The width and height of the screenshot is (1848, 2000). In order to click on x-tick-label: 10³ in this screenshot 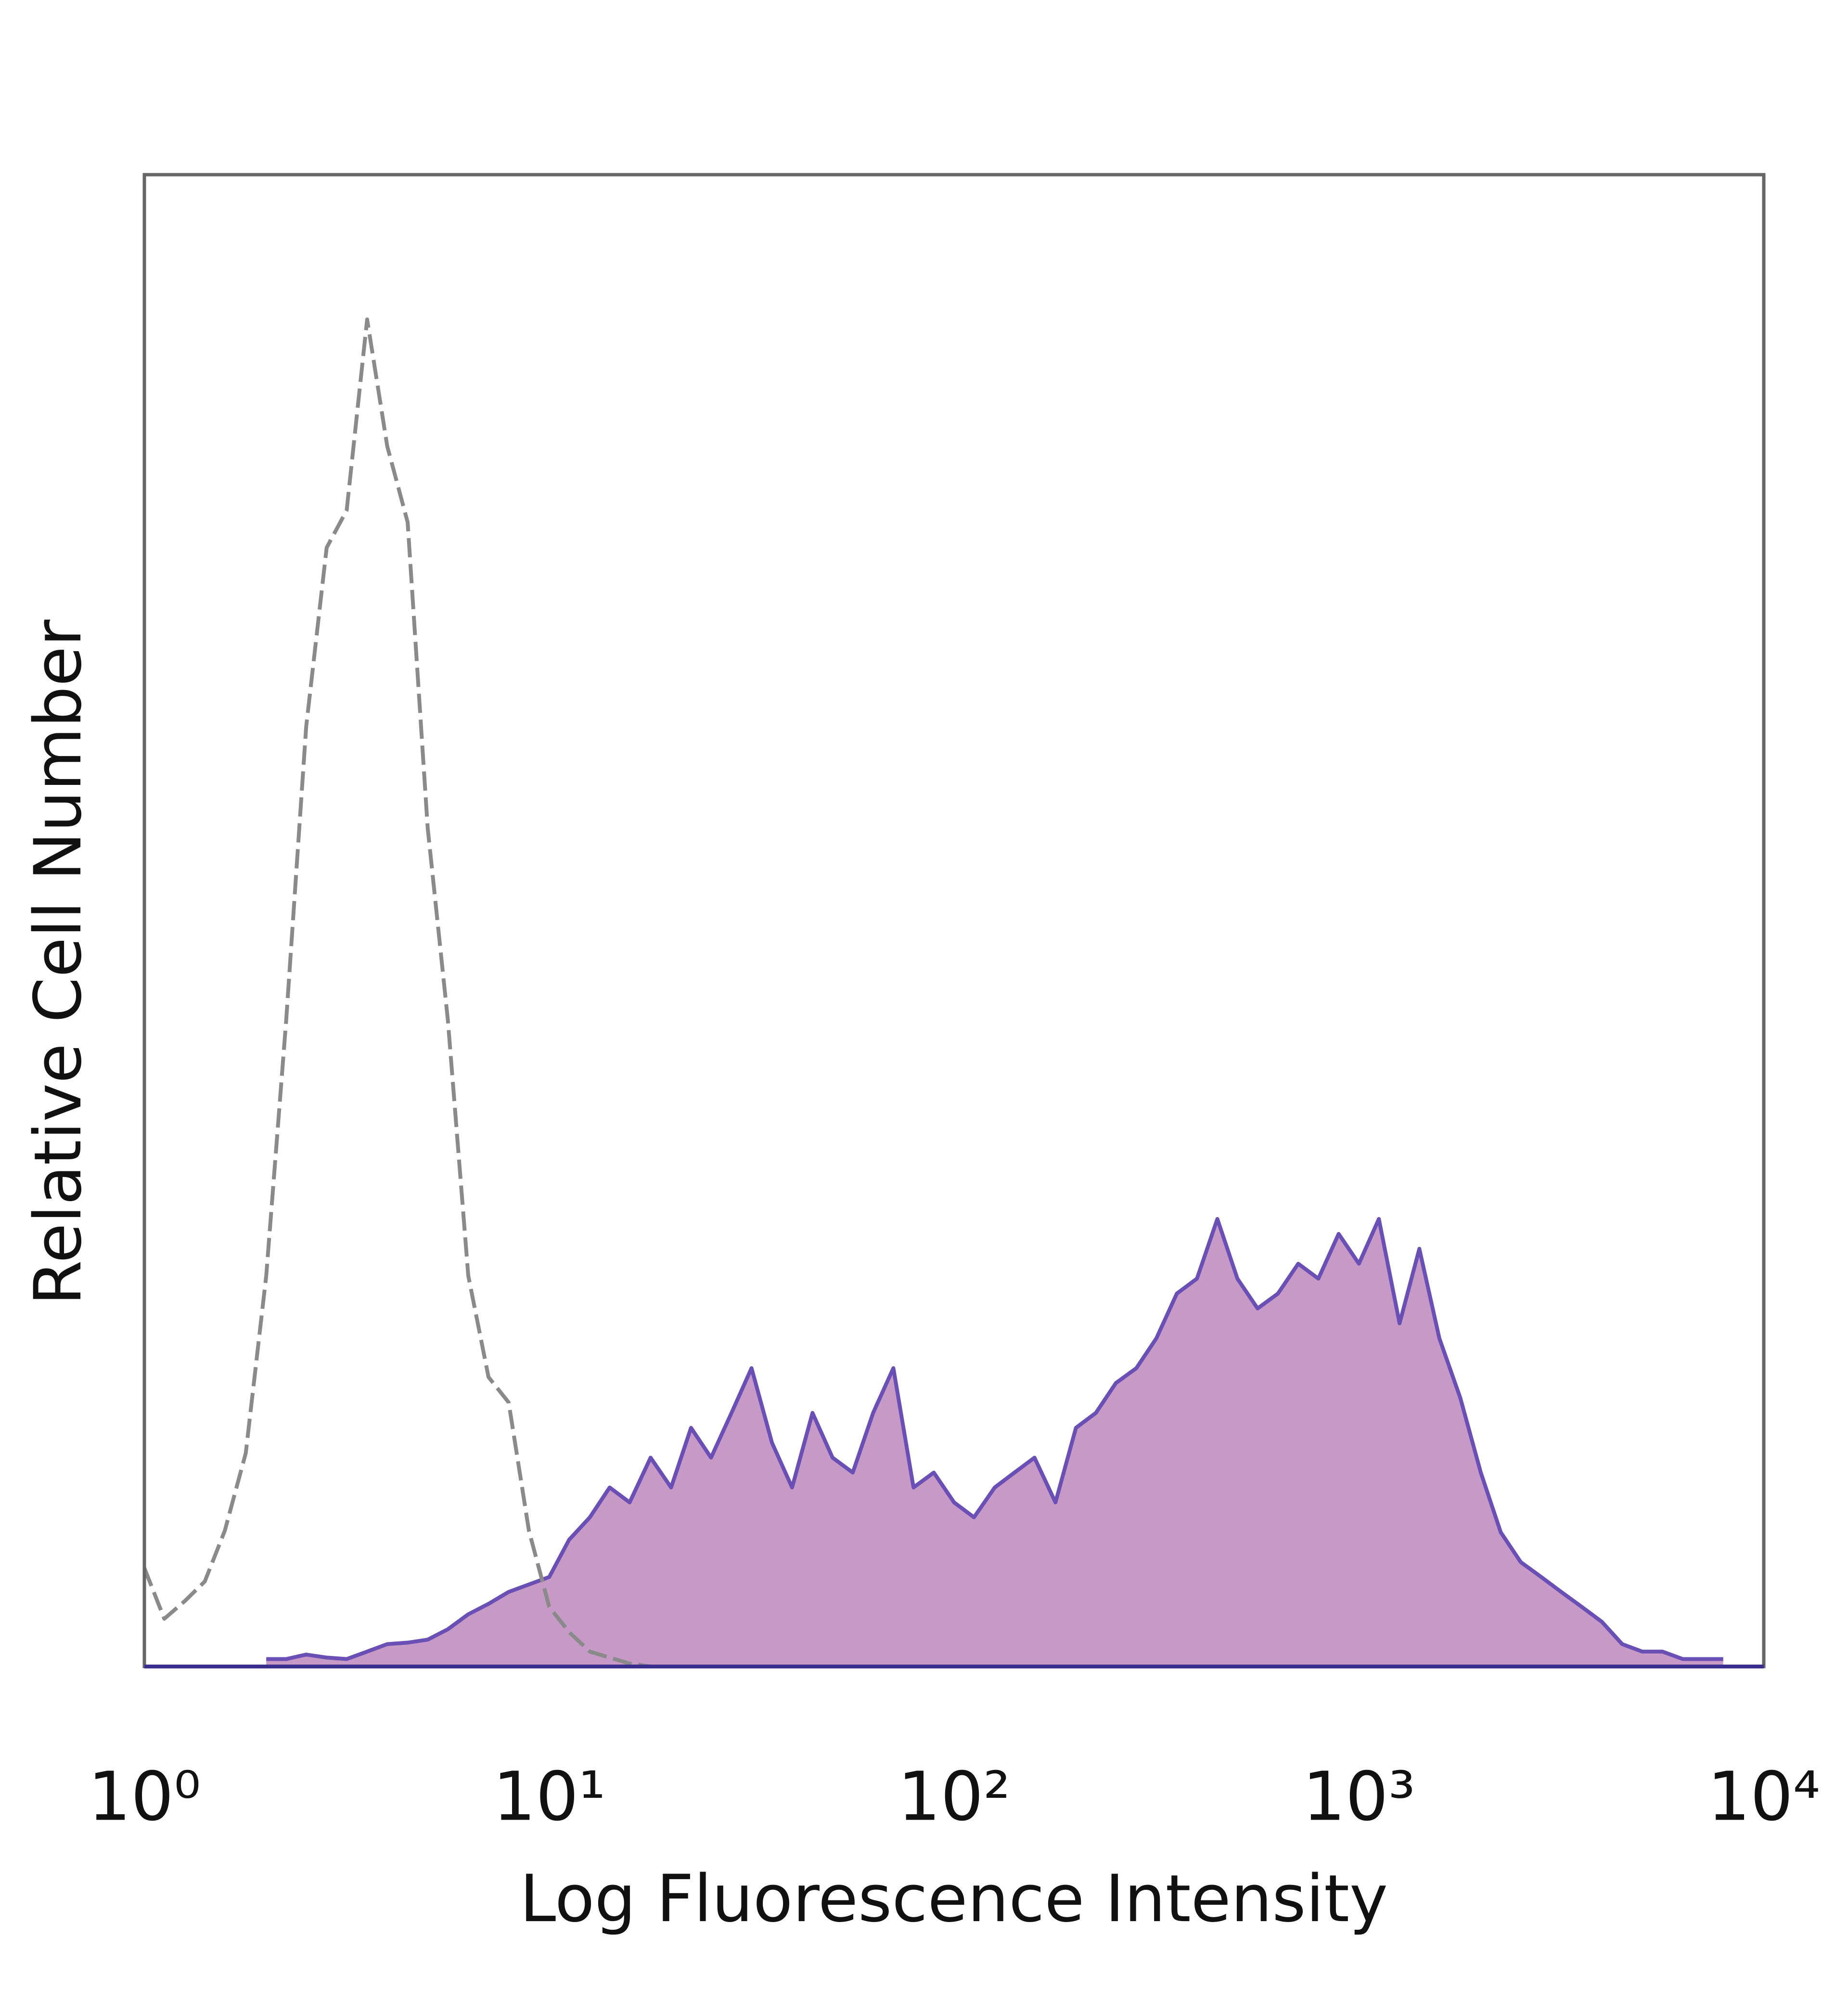, I will do `click(1359, 1797)`.